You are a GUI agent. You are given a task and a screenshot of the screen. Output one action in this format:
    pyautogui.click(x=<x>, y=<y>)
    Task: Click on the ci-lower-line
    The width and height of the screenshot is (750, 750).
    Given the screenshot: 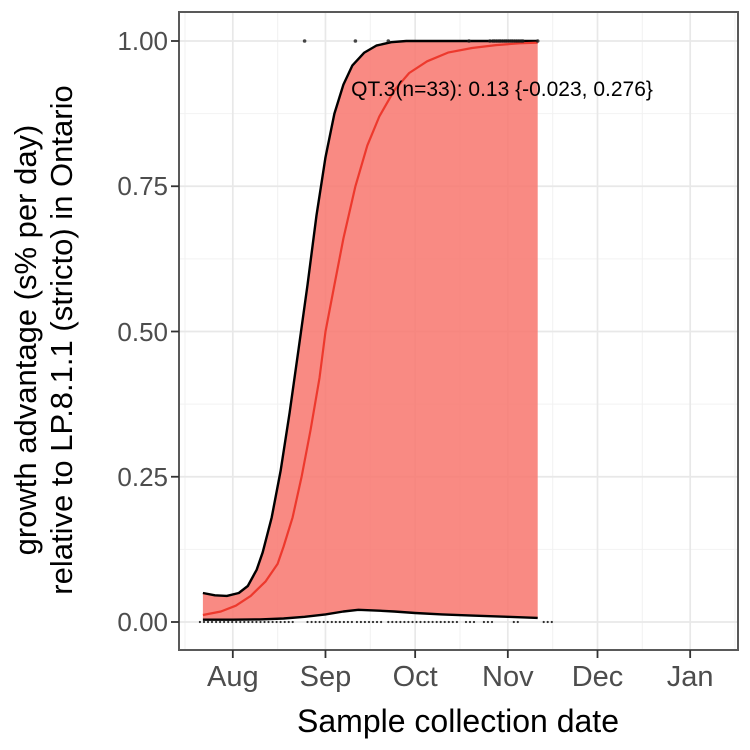 What is the action you would take?
    pyautogui.click(x=370, y=614)
    